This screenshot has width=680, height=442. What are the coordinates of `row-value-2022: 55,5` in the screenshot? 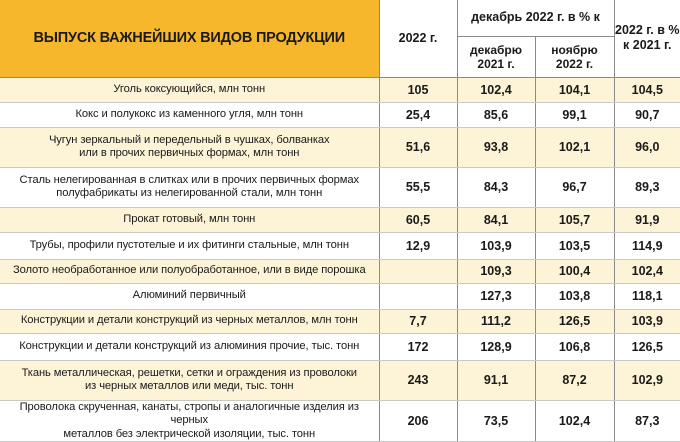 It's located at (418, 187).